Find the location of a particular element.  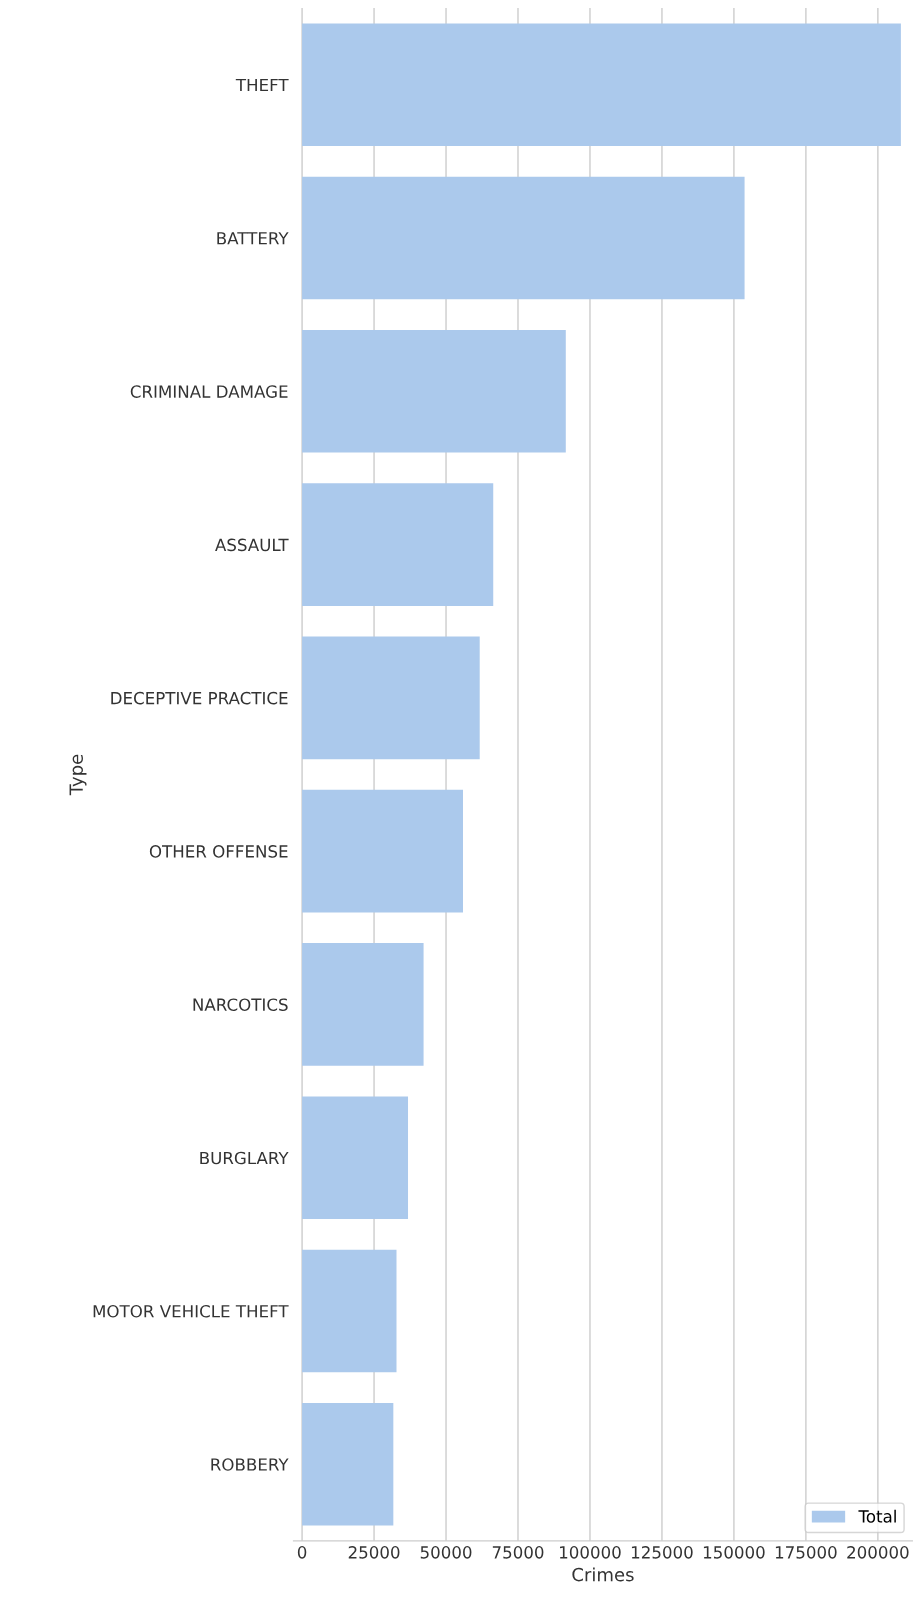

x-tick-label: 75000 is located at coordinates (518, 1552).